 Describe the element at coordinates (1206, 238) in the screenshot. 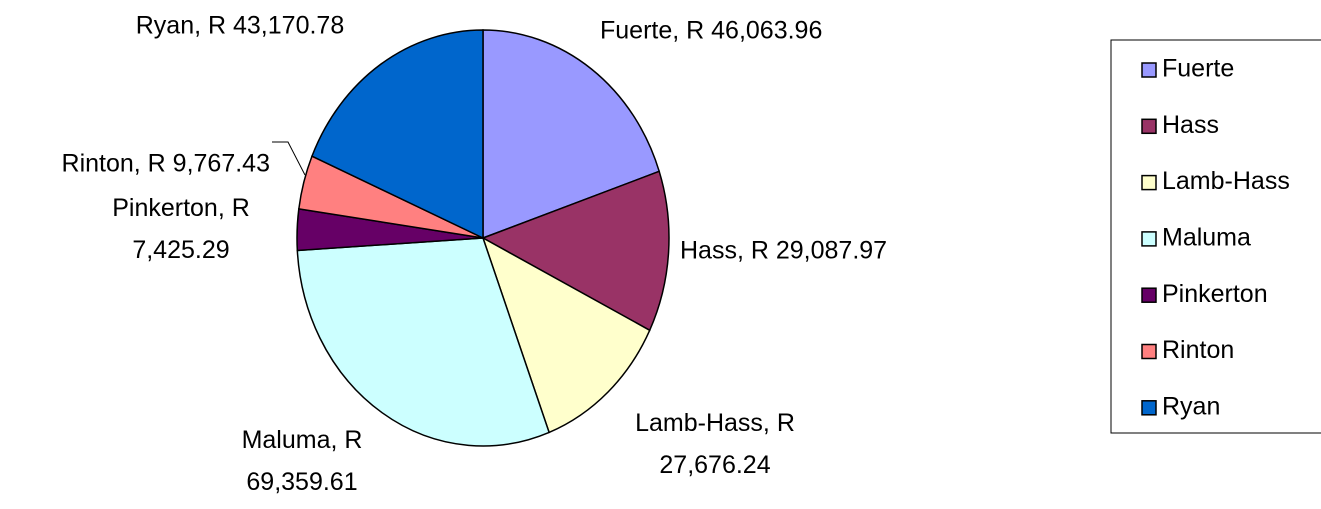

I see `legend-label: Maluma` at that location.